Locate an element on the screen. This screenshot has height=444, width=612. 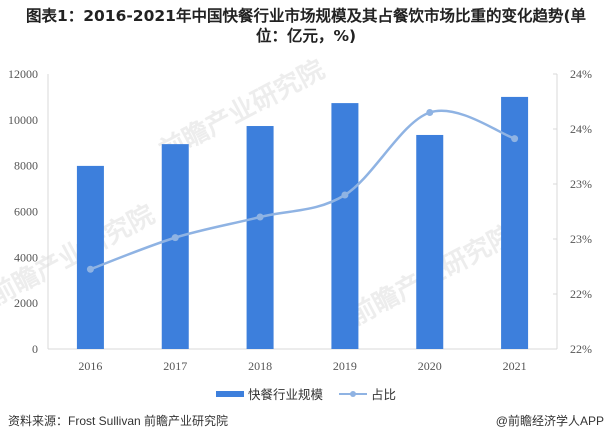
title-line-1: 图表1：2016-2021年中国快餐行业市场规模及其占餐饮市场比重的变化趋势(单 is located at coordinates (306, 16).